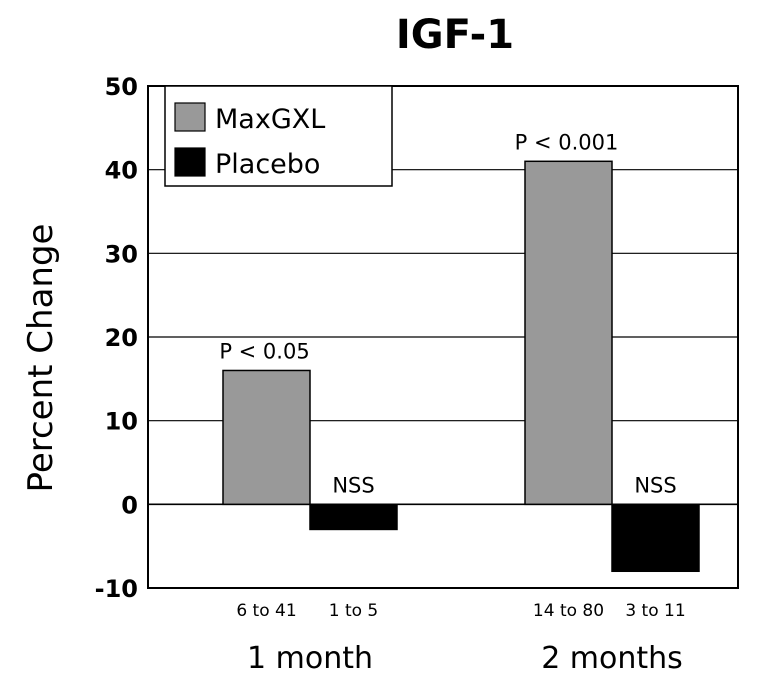 The width and height of the screenshot is (759, 682). What do you see at coordinates (354, 611) in the screenshot?
I see `range-label: 1 to 5` at bounding box center [354, 611].